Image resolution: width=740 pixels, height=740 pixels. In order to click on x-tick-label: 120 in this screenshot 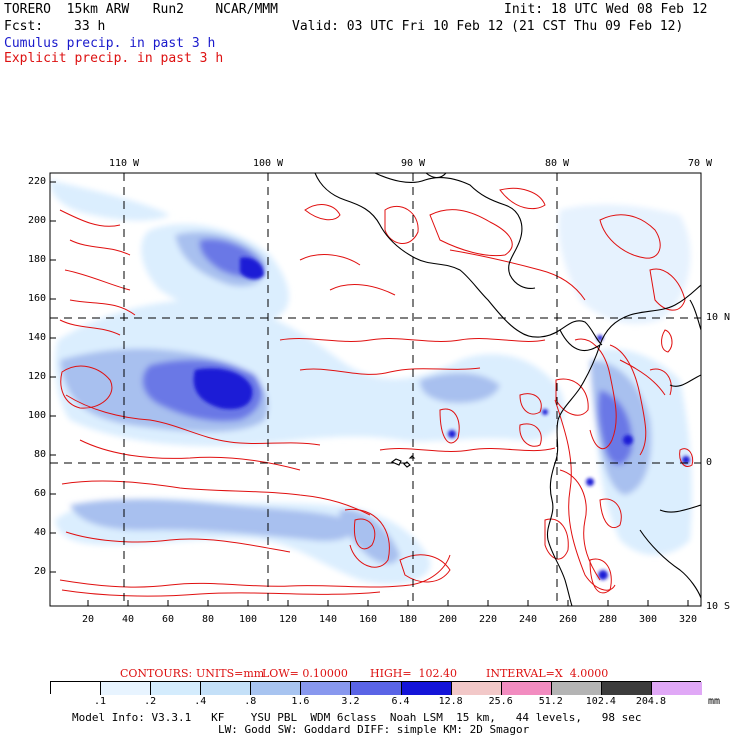, I will do `click(288, 619)`.